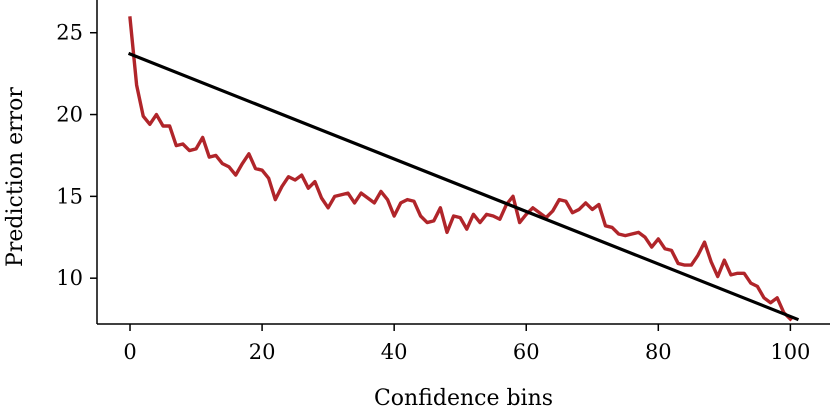 The height and width of the screenshot is (415, 830). What do you see at coordinates (658, 352) in the screenshot?
I see `x-tick-label: 80` at bounding box center [658, 352].